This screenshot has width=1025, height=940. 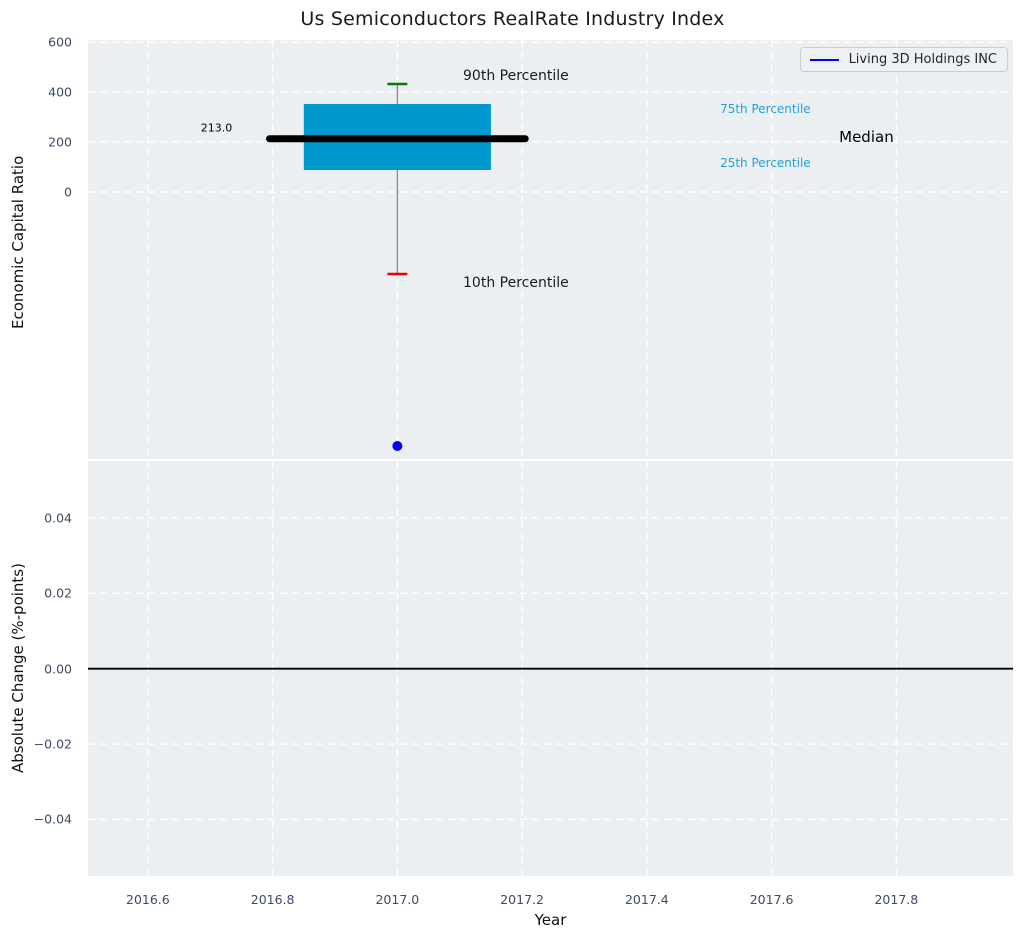 I want to click on x-tick-label: 2017.6, so click(x=771, y=899).